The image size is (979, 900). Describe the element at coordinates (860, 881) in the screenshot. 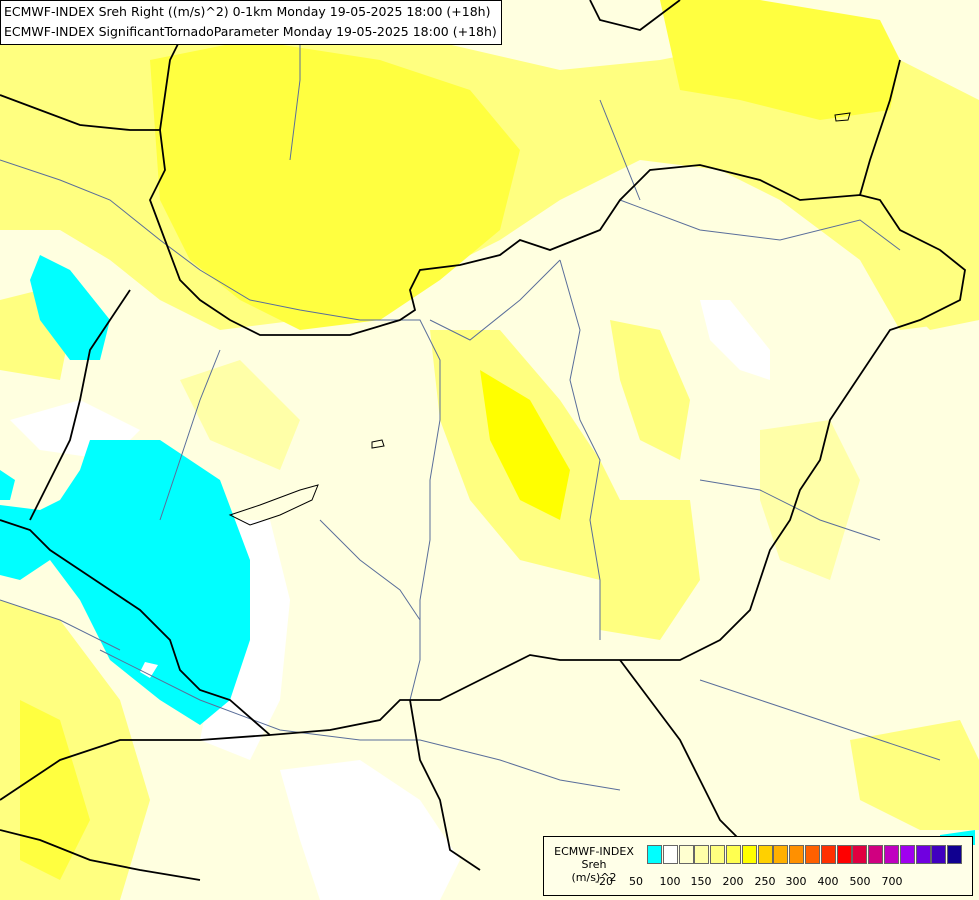

I see `legend-tick-label: 500` at that location.